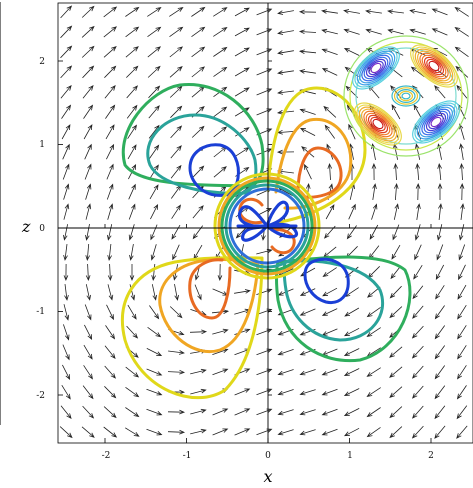  I want to click on contour-center-orange, so click(267, 226).